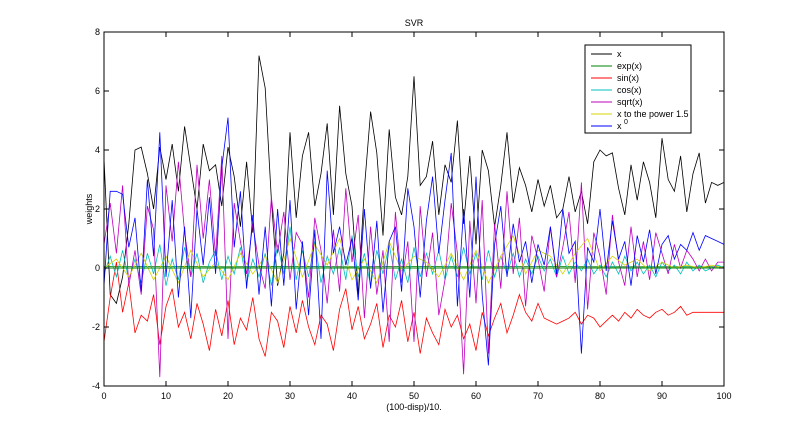 The height and width of the screenshot is (440, 800). I want to click on legend-label-0: x, so click(619, 54).